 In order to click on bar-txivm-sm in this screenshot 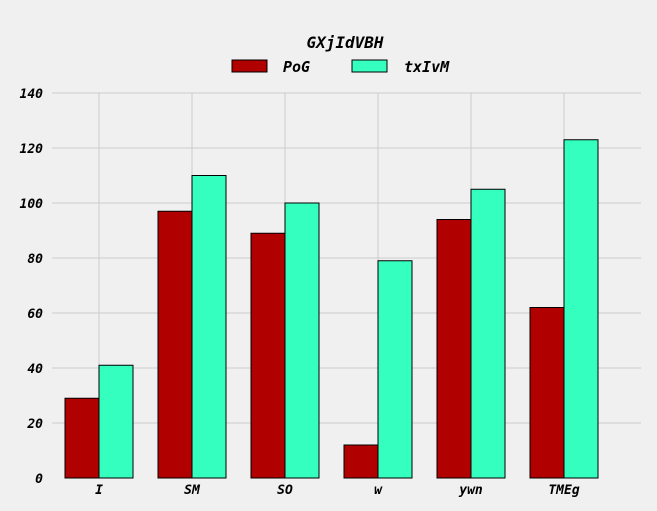, I will do `click(209, 327)`.